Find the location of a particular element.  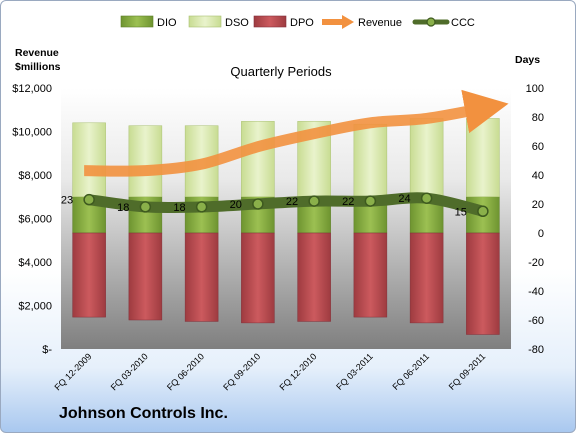

right-tick-label: 0 is located at coordinates (541, 234).